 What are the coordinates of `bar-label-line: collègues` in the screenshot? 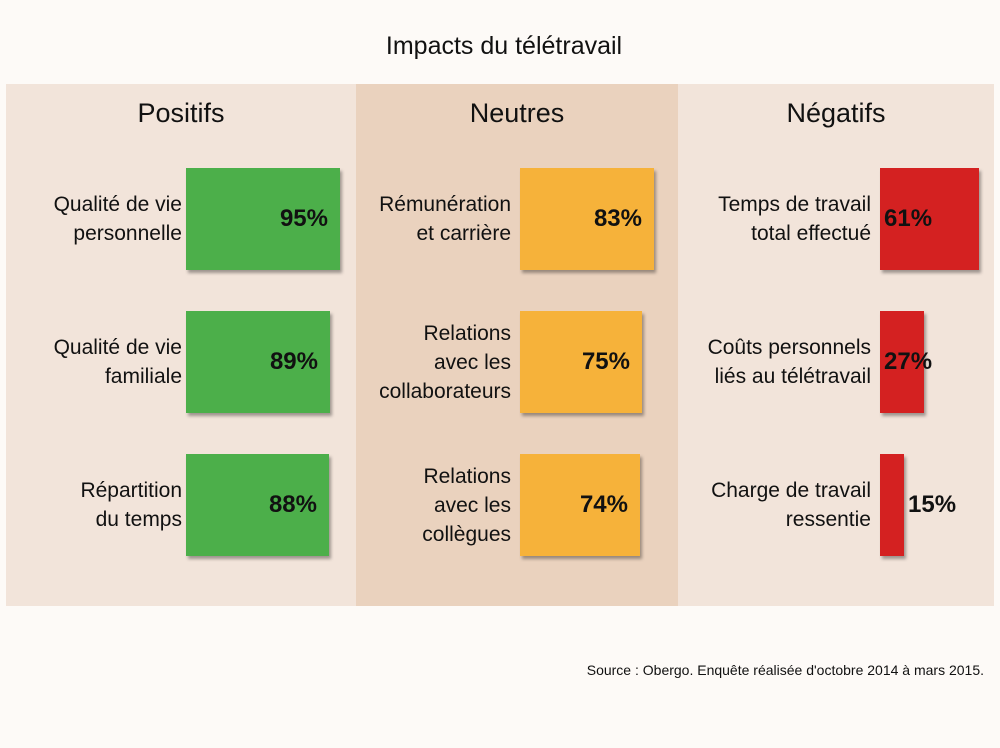 It's located at (466, 534).